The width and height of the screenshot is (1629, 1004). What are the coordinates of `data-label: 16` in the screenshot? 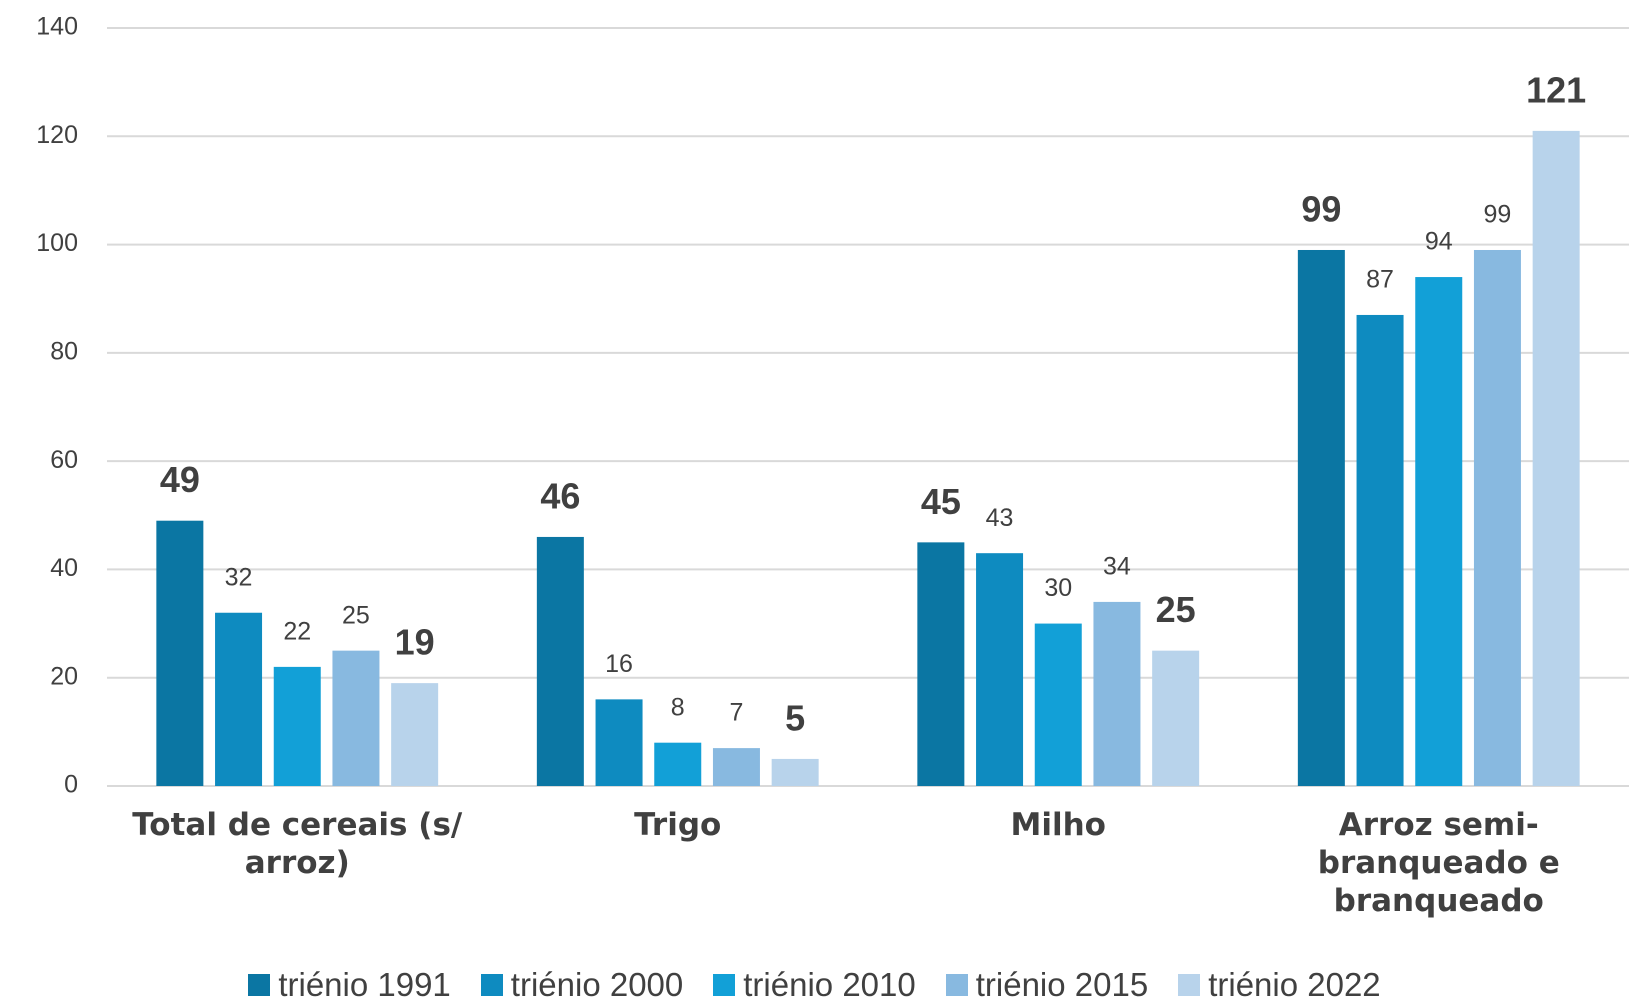 It's located at (619, 664).